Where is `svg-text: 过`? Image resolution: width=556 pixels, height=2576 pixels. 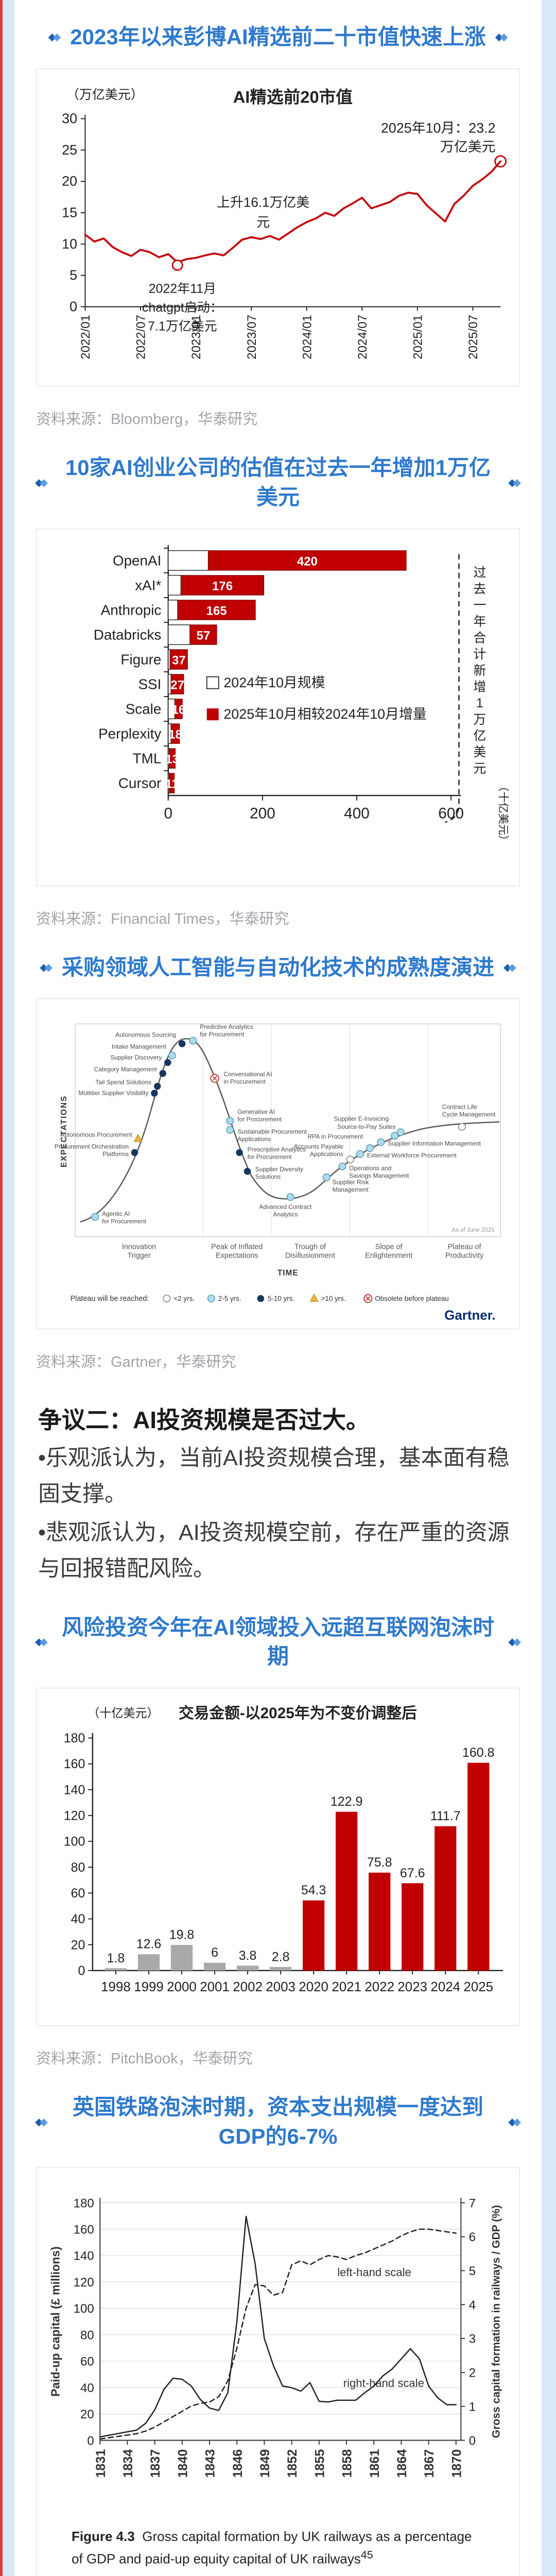
svg-text: 过 is located at coordinates (479, 572).